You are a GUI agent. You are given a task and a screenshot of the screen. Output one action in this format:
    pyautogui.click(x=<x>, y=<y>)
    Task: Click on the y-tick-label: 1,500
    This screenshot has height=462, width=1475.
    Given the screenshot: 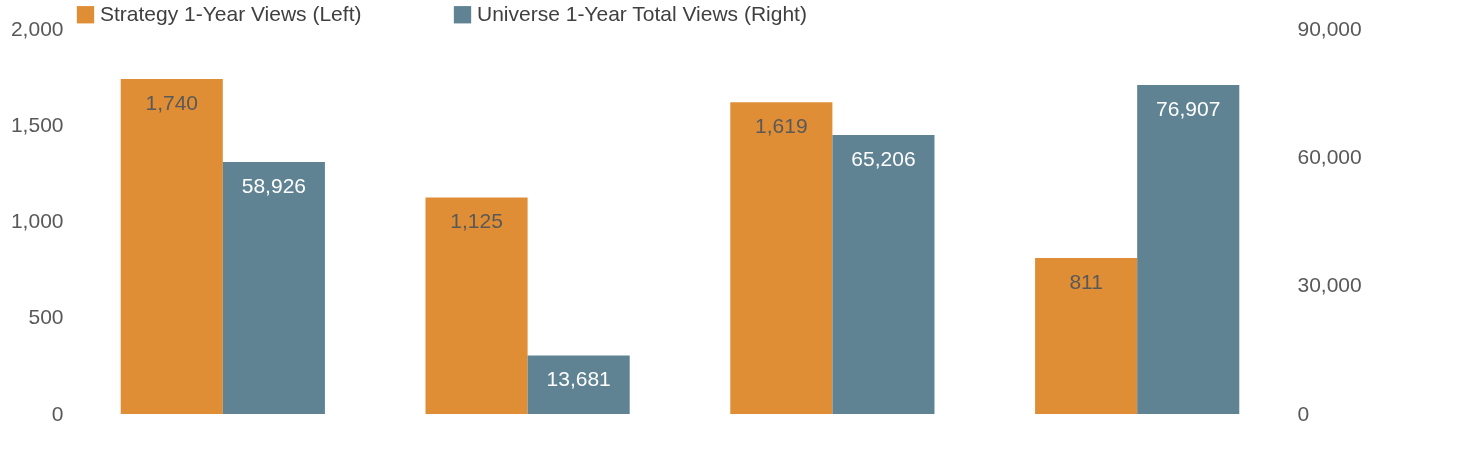 What is the action you would take?
    pyautogui.click(x=37, y=124)
    